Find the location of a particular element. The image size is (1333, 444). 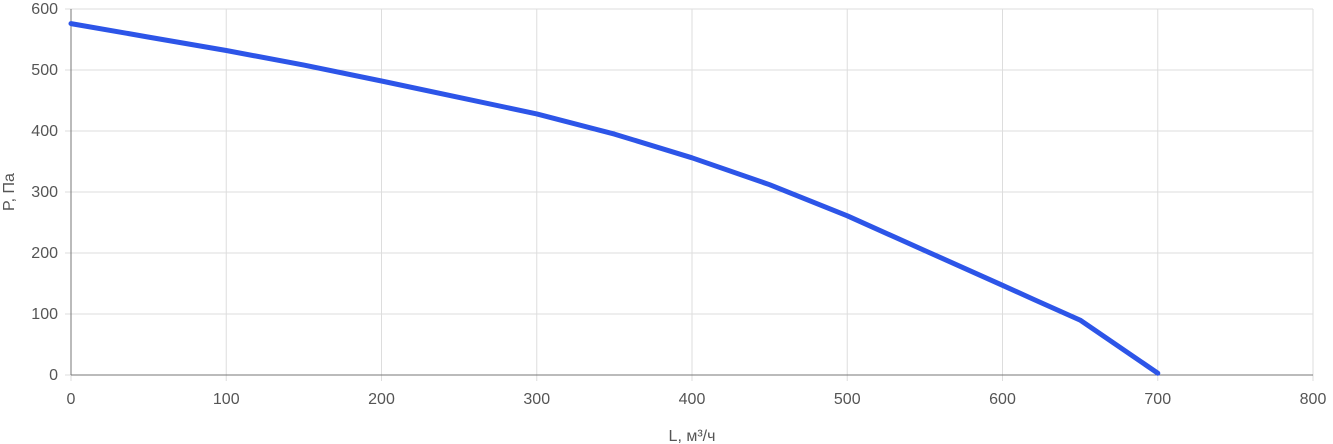

x-tick-label: 0 is located at coordinates (71, 399).